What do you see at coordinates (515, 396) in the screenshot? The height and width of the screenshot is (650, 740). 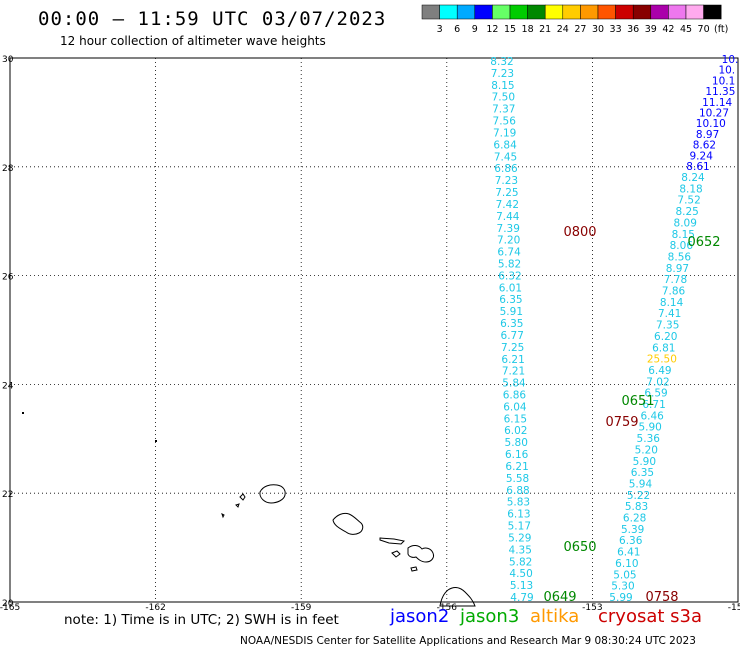 I see `wave-height-value: 6.86` at bounding box center [515, 396].